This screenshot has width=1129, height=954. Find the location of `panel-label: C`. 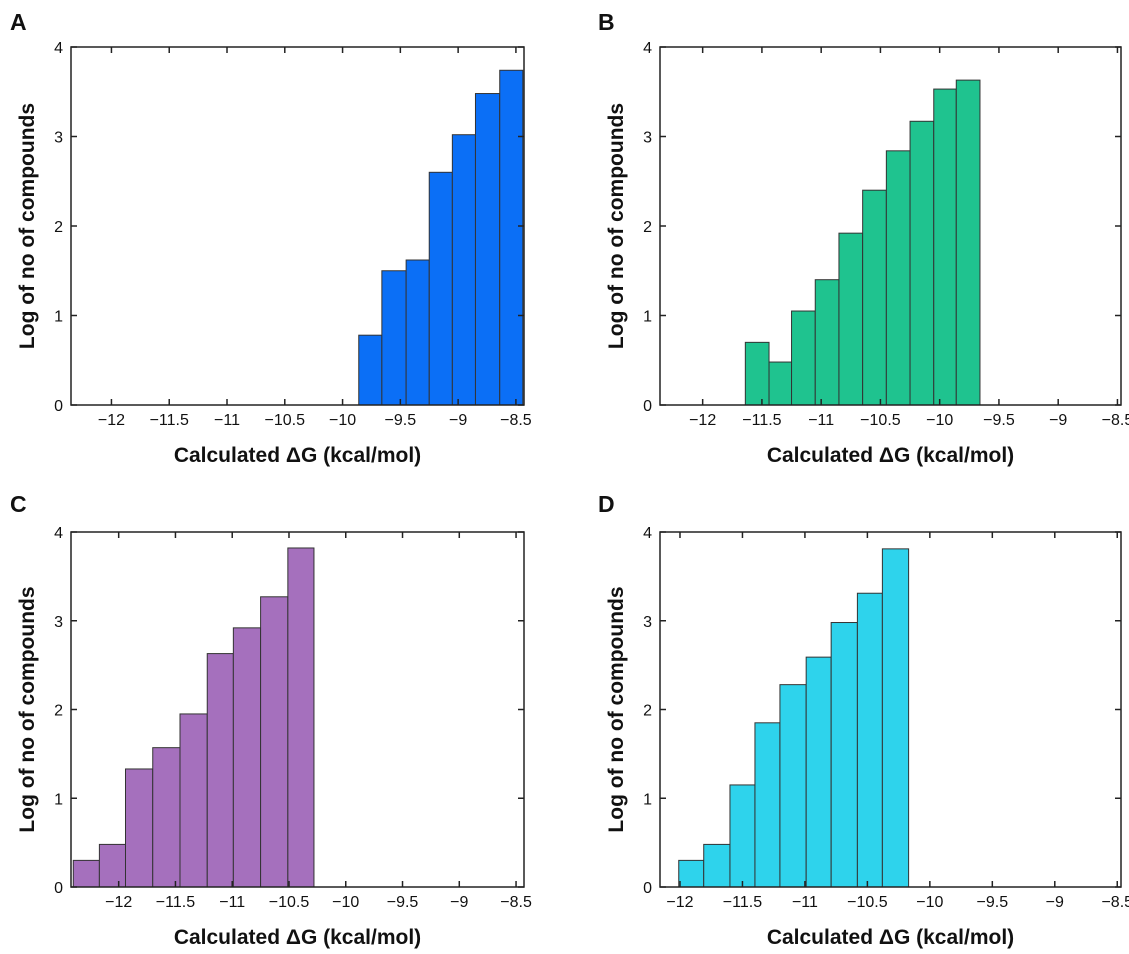

panel-label: C is located at coordinates (18, 504).